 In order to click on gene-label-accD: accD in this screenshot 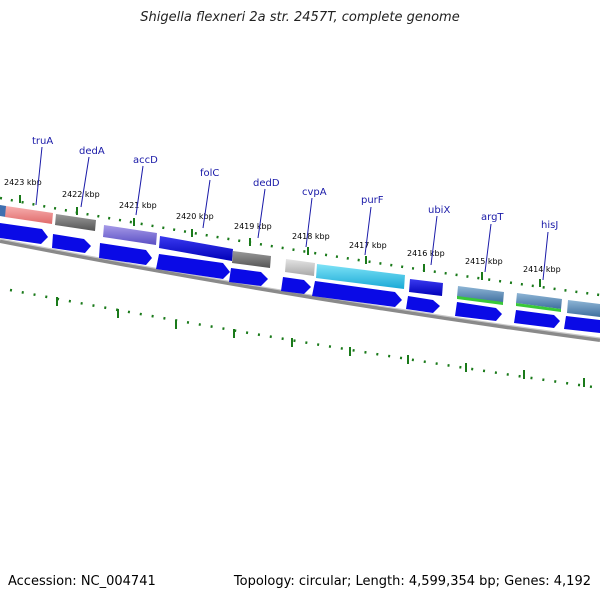, I will do `click(145, 160)`.